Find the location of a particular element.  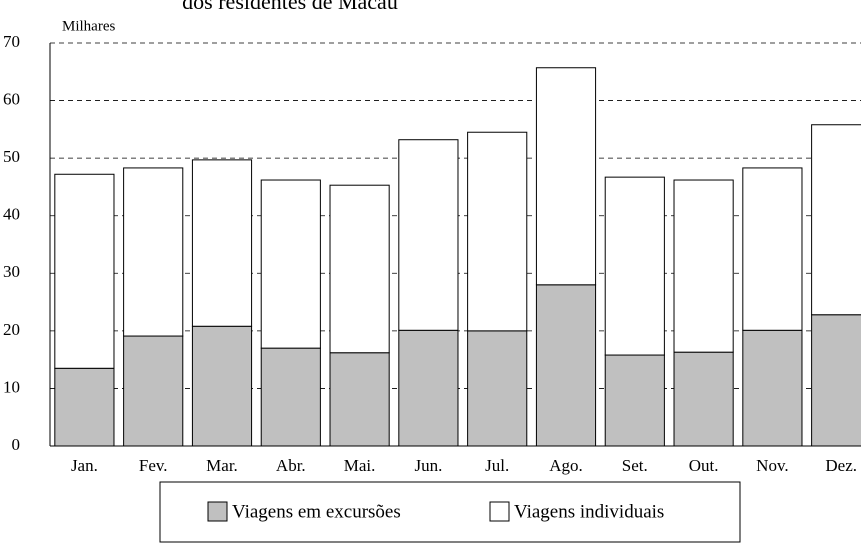

x-tick-label: Dez. is located at coordinates (841, 465).